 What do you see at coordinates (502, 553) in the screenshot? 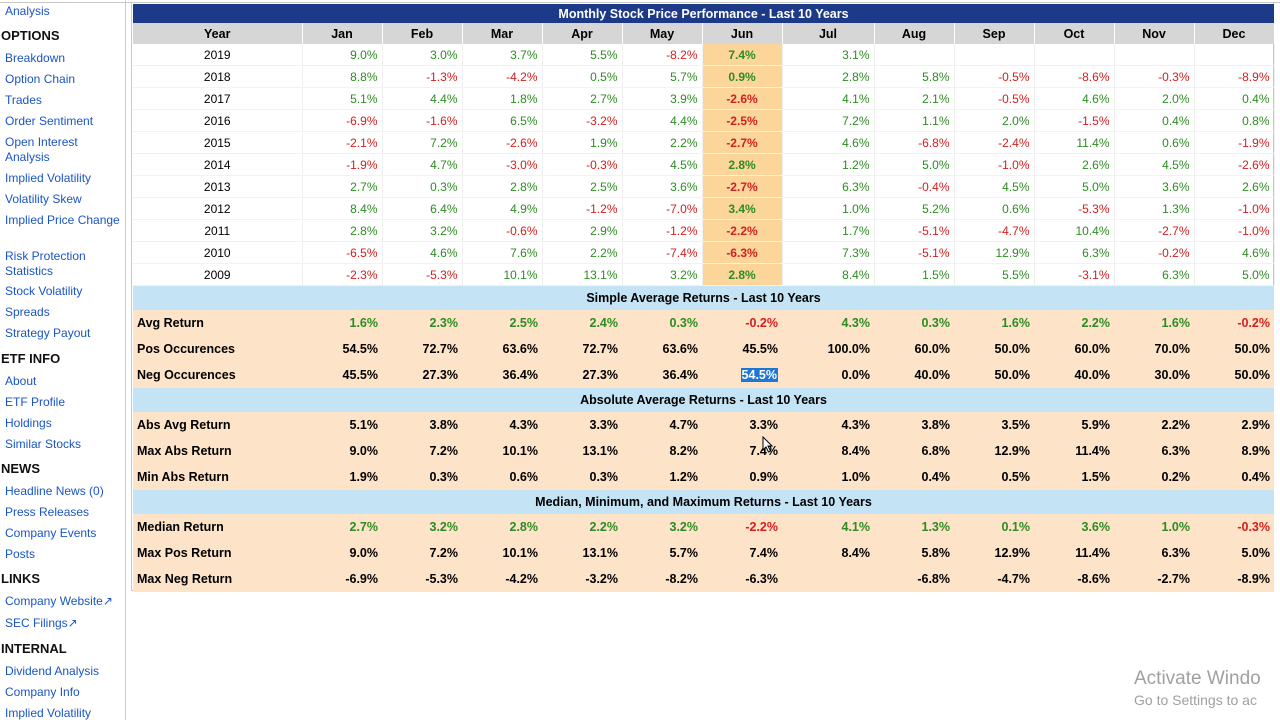
I see `stat-value: 10.1%` at bounding box center [502, 553].